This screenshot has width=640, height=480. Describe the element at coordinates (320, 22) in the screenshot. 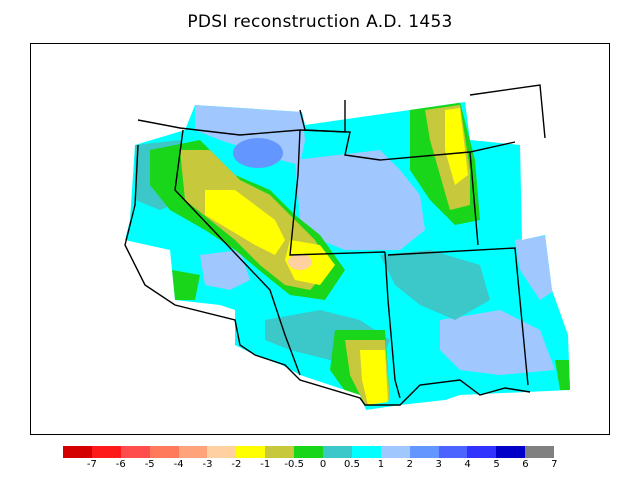

I see `map-title: PDSI reconstruction A.D. 1453` at that location.